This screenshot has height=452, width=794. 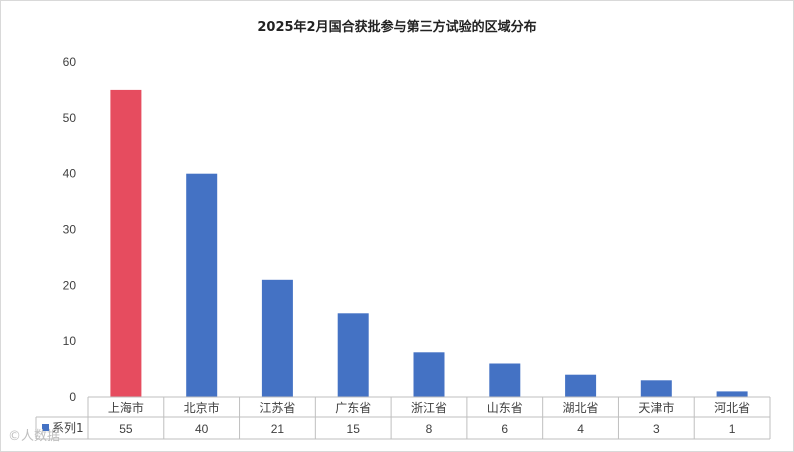 I want to click on data-table-value: 4, so click(x=580, y=429).